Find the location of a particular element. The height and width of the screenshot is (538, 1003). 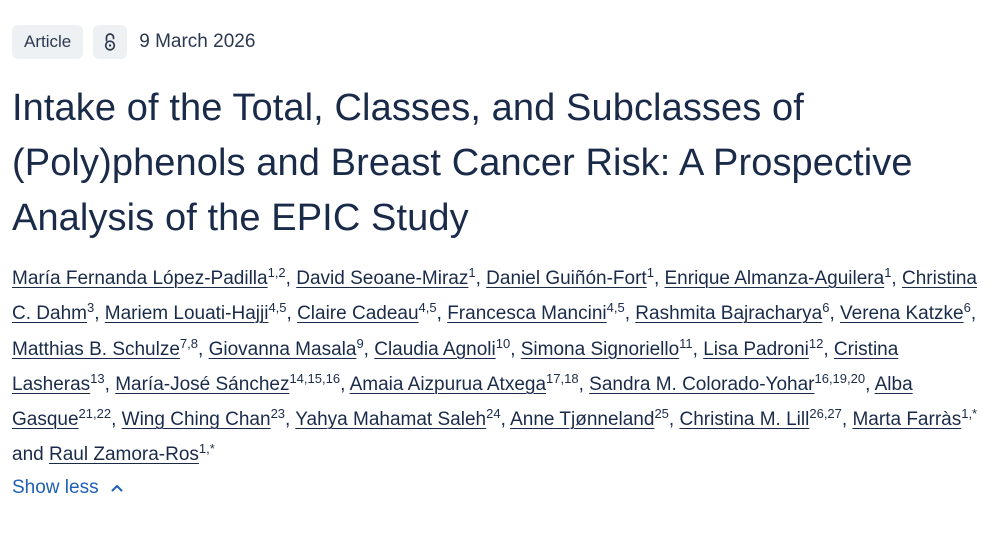

author-affiliation: 7,8 is located at coordinates (188, 343).